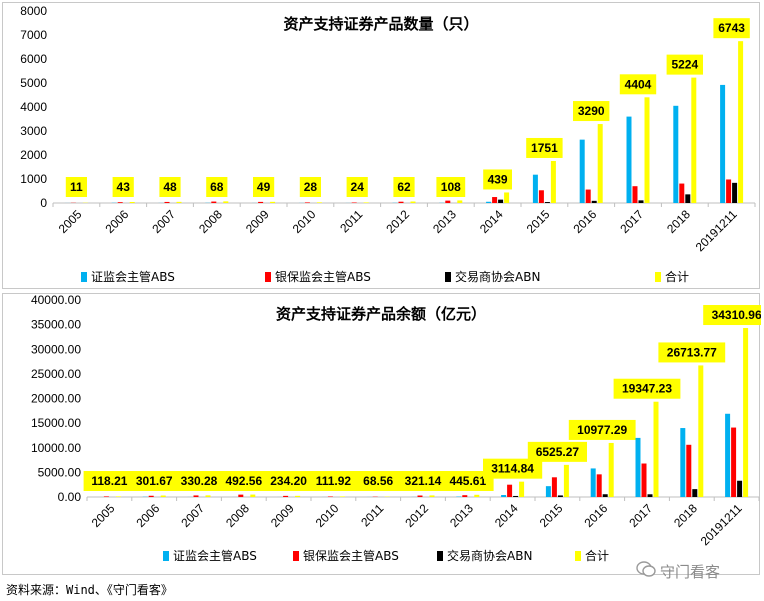 The width and height of the screenshot is (764, 601). I want to click on x-tick-label: 2017, so click(640, 515).